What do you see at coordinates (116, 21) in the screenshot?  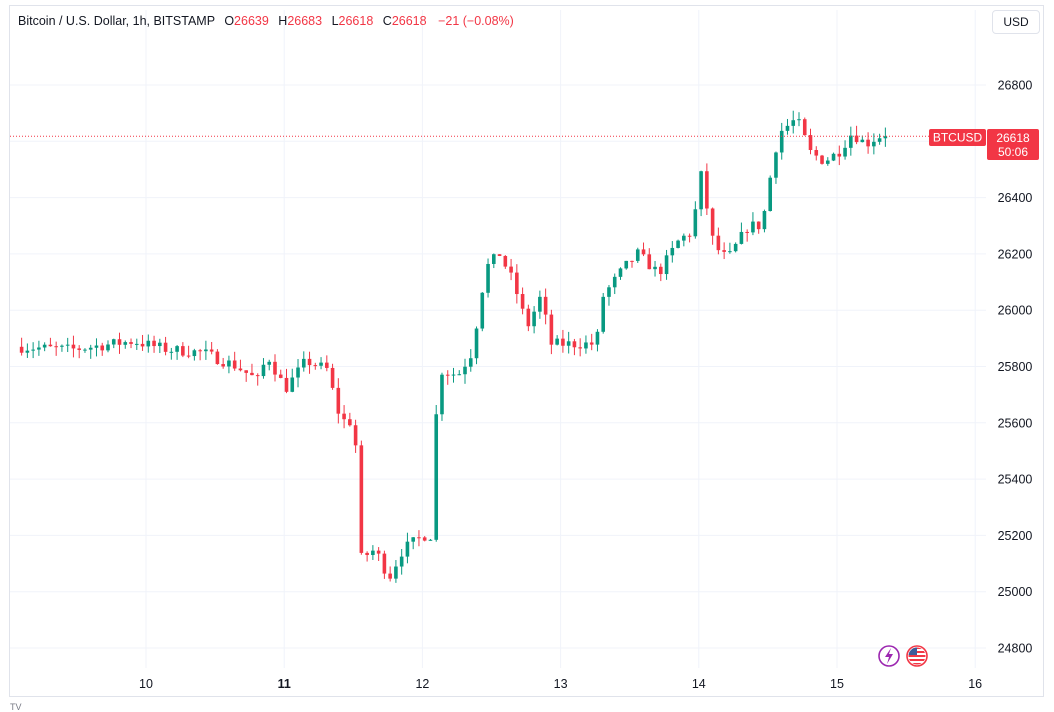 I see `legend-title: Bitcoin / U.S. Dollar, 1h, BITSTAMP` at bounding box center [116, 21].